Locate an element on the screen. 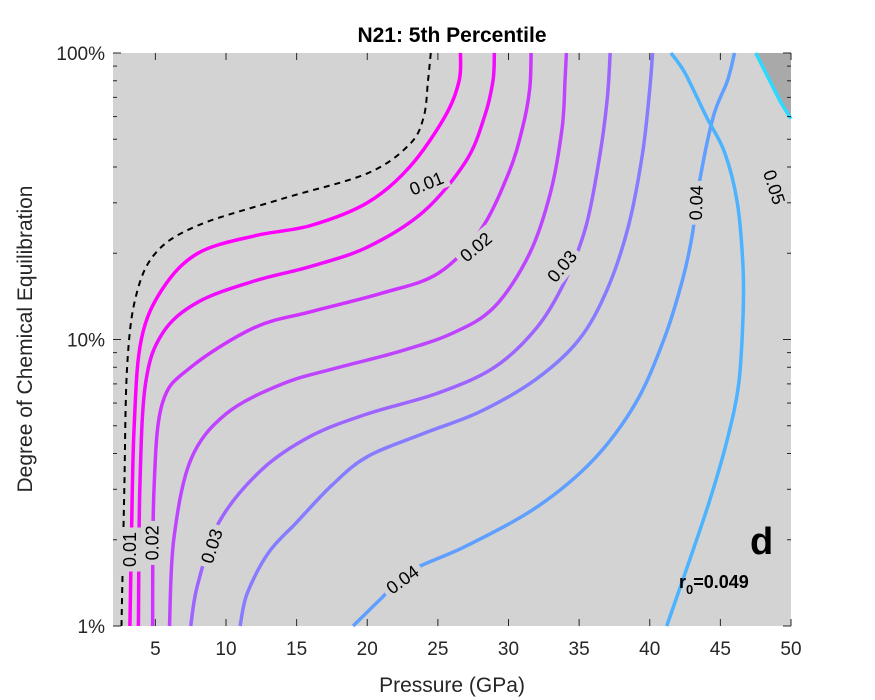 Image resolution: width=875 pixels, height=700 pixels. y-tick-label: 10% is located at coordinates (86, 341).